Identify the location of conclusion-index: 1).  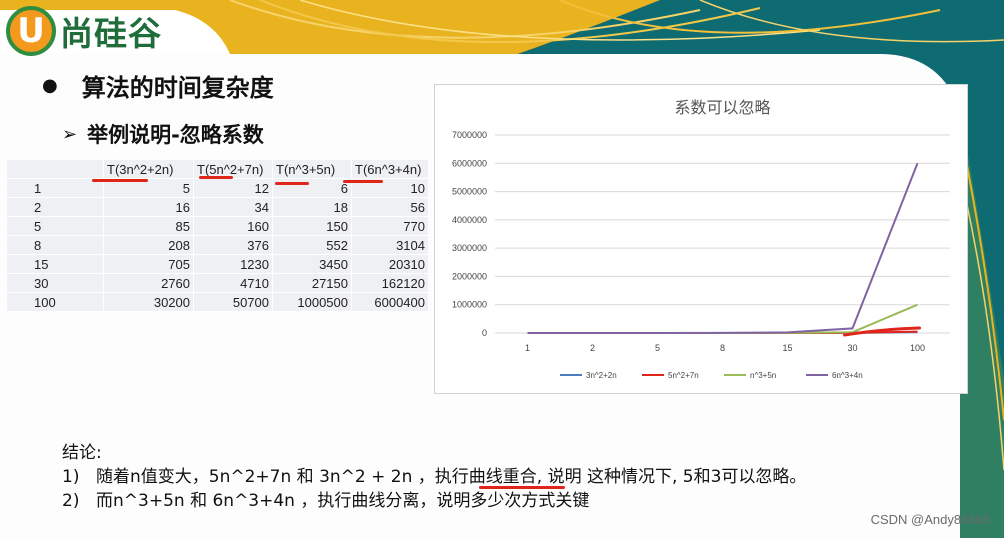
(71, 477).